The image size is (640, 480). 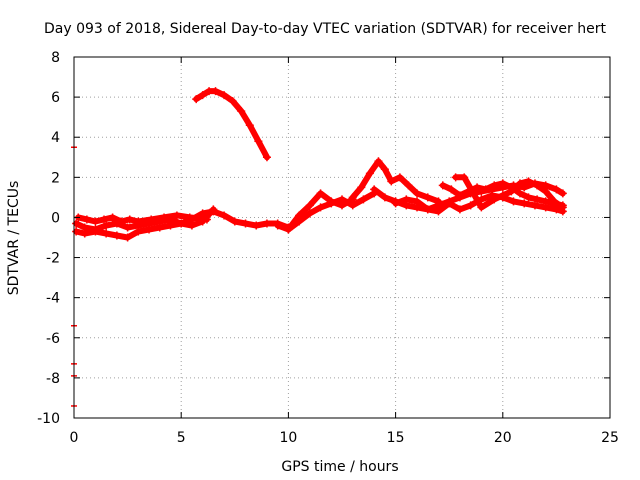 I want to click on y-tick-label: -10, so click(x=48, y=419).